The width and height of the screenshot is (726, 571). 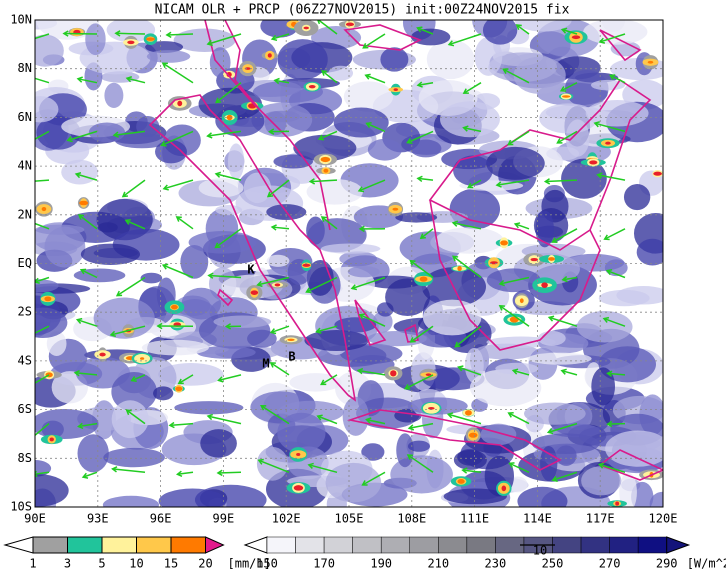 I want to click on peninsula-west, so click(x=242, y=65).